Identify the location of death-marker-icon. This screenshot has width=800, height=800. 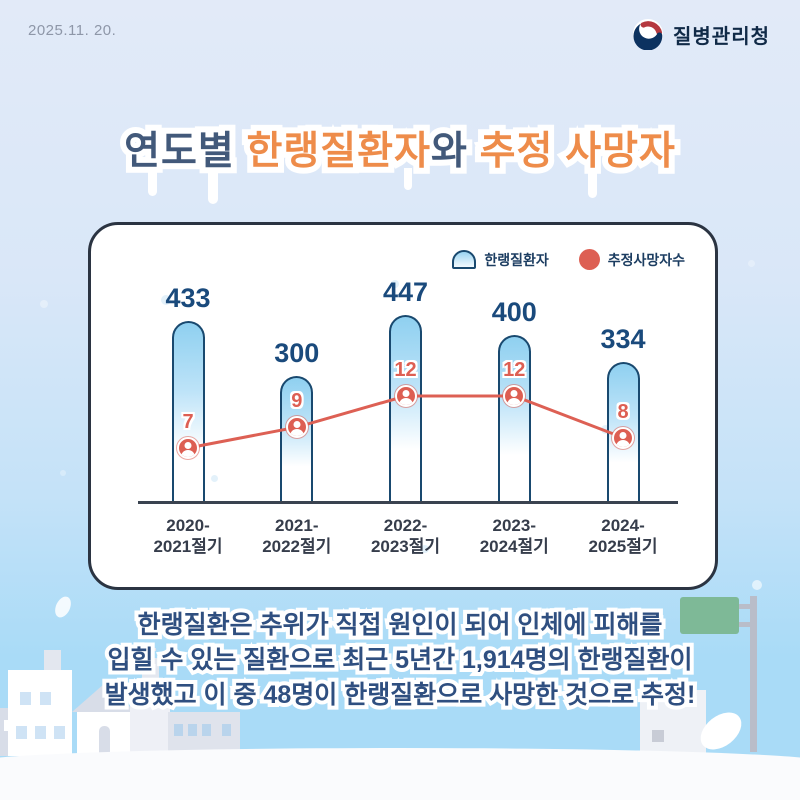
(589, 259).